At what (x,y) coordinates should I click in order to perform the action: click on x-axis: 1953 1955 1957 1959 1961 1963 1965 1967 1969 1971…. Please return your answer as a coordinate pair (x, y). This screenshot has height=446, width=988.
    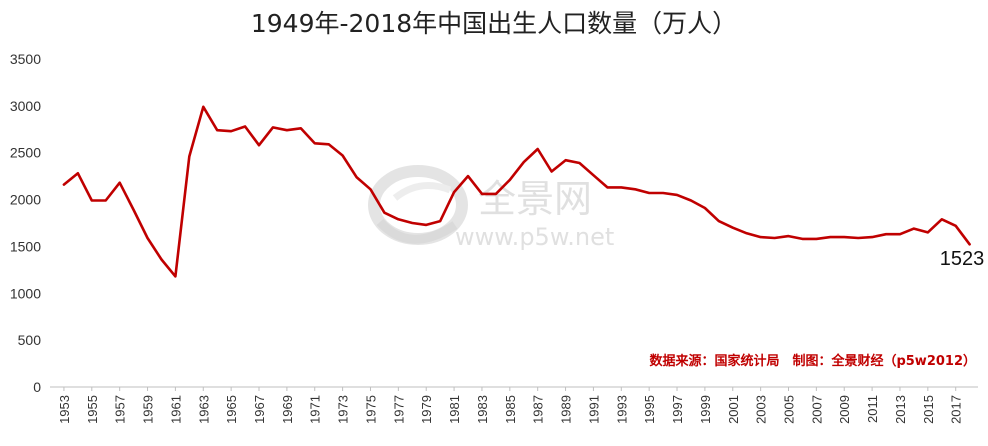
    Looking at the image, I should click on (514, 405).